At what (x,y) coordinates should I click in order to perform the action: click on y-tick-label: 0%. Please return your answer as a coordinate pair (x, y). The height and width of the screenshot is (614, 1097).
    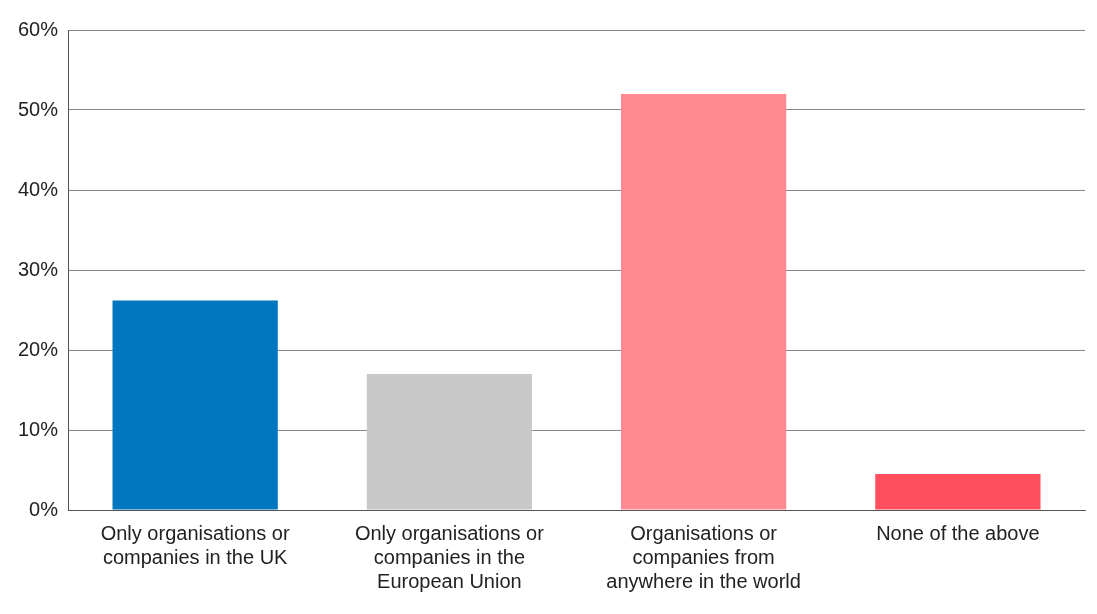
    Looking at the image, I should click on (44, 508).